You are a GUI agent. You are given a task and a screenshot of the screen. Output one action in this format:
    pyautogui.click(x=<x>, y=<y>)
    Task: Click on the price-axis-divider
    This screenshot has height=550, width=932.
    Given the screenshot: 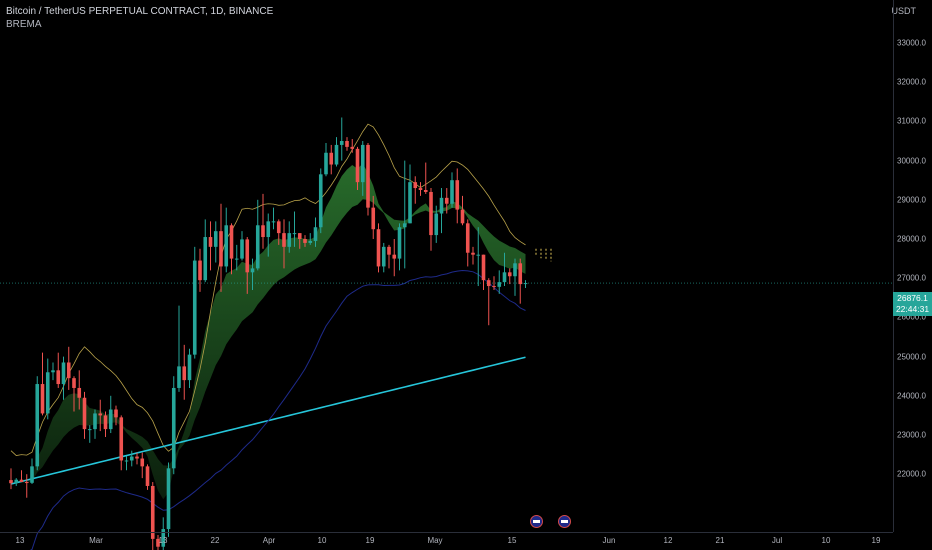 What is the action you would take?
    pyautogui.click(x=893, y=266)
    